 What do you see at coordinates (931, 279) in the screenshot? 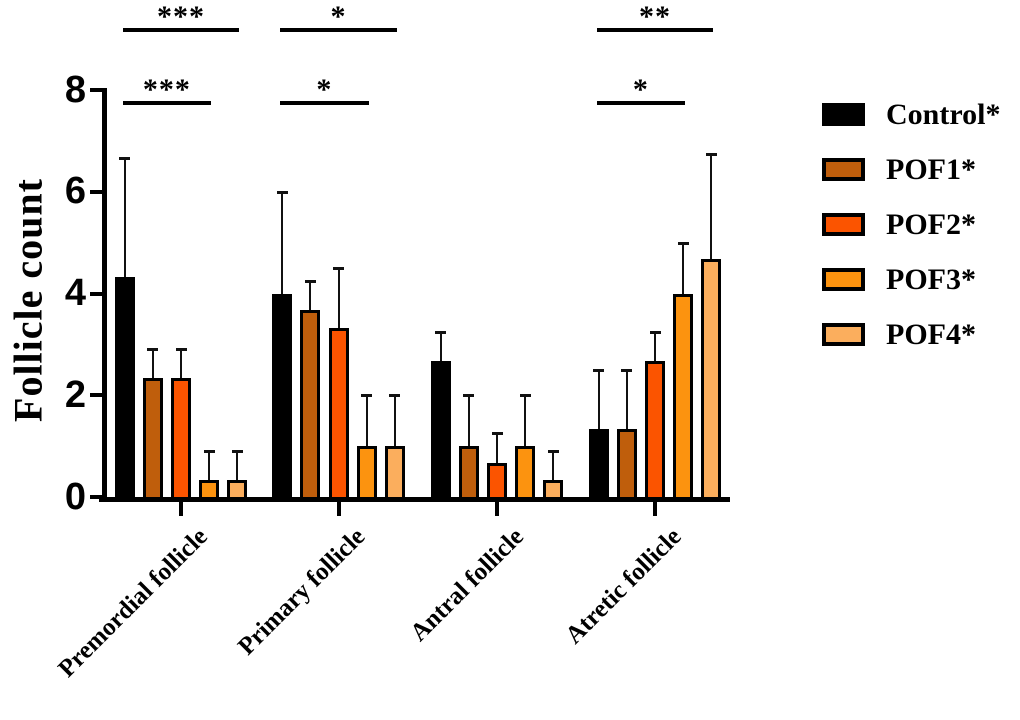
I see `legend-label-pof3: POF3*` at bounding box center [931, 279].